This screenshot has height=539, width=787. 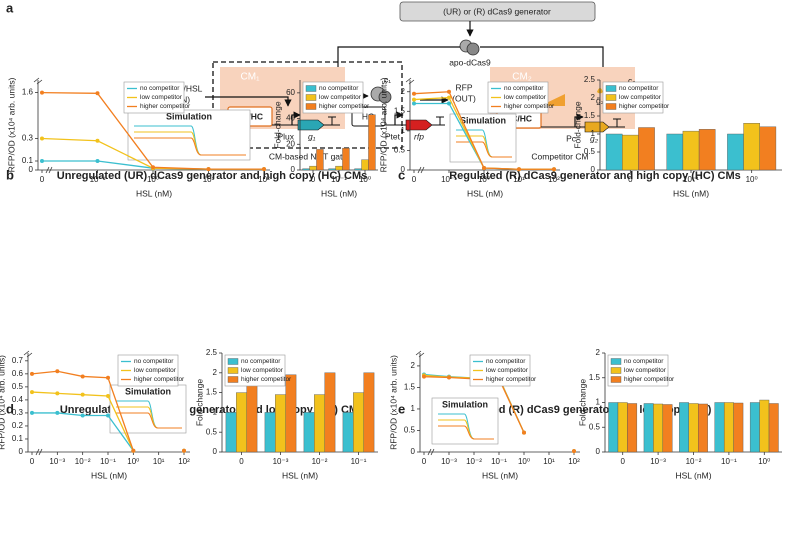 I want to click on y-tick-label: 0.3, so click(x=18, y=412).